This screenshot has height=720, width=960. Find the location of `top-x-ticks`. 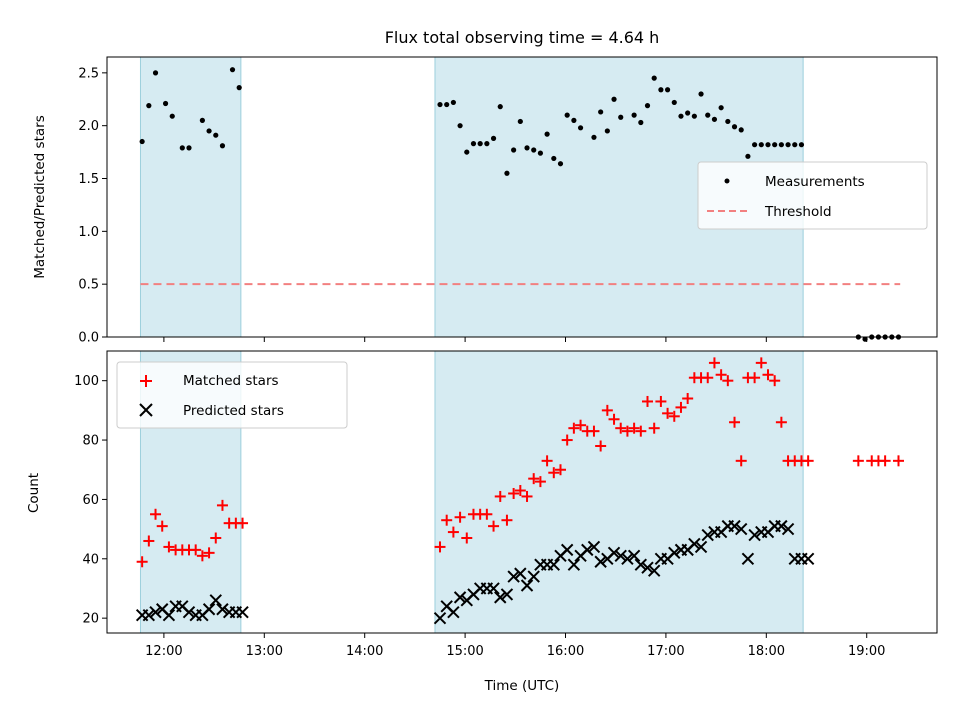

top-x-ticks is located at coordinates (515, 339).